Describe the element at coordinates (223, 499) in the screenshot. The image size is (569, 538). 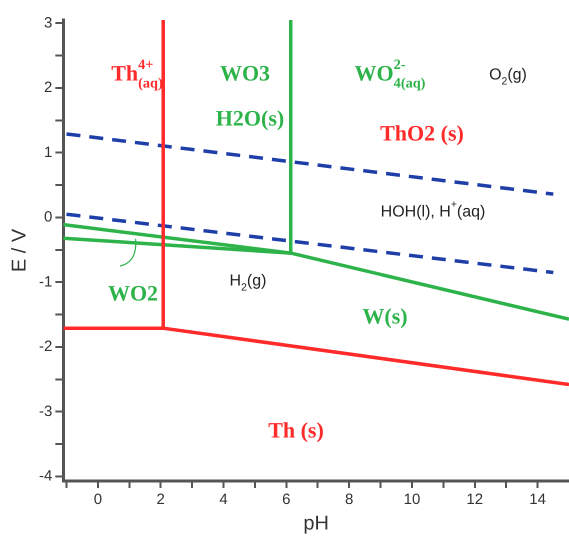
I see `x-tick-label: 4` at that location.